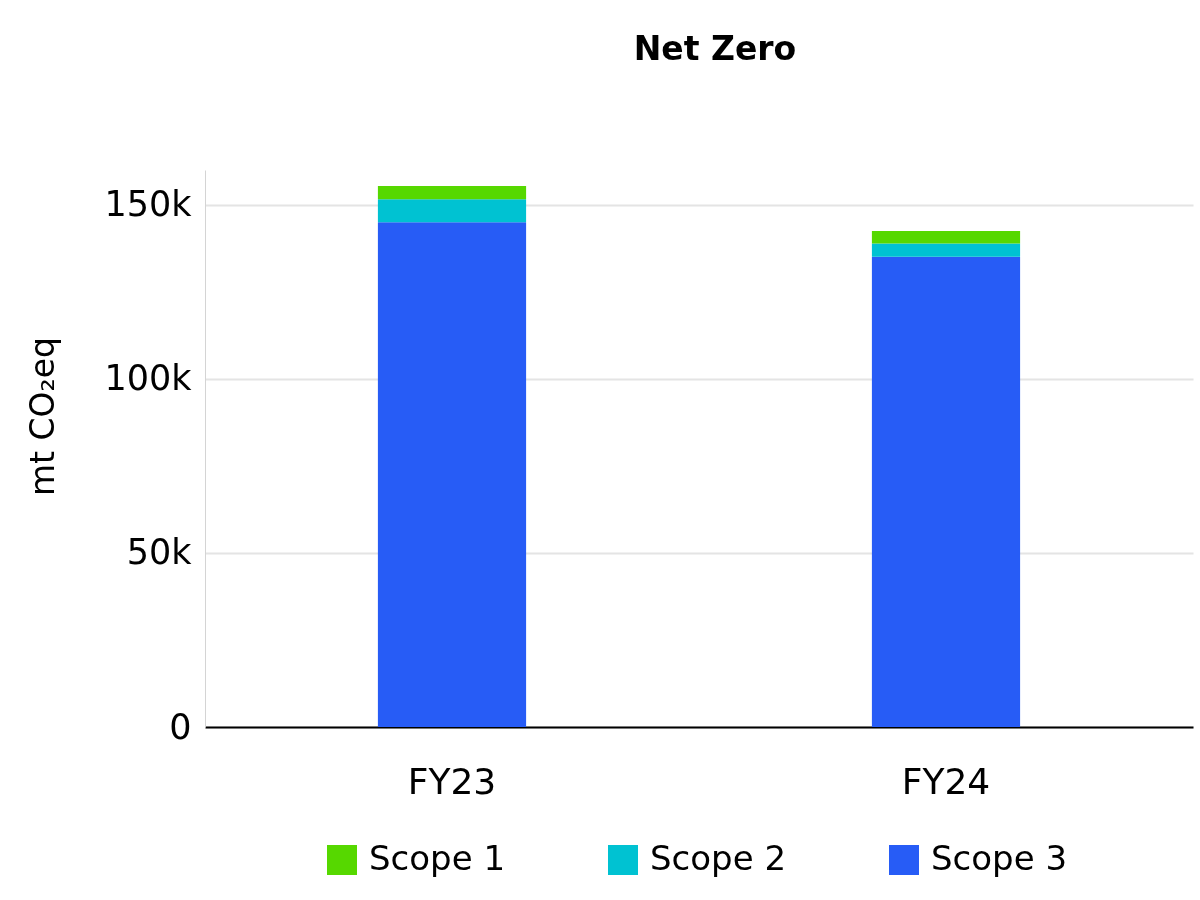  I want to click on legend-label: Scope 1, so click(437, 858).